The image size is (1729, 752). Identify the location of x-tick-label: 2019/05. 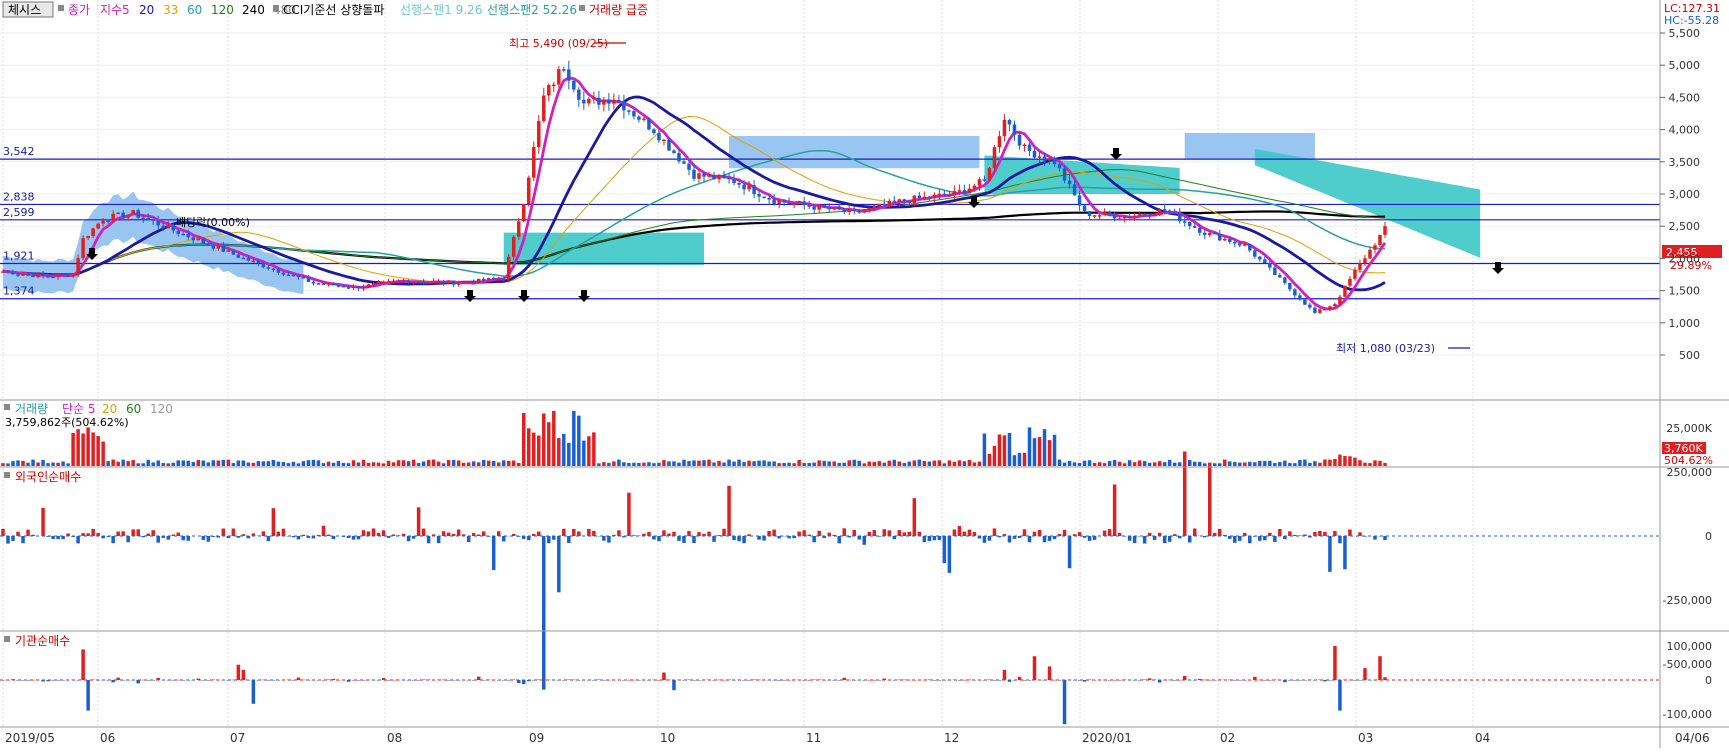
(30, 738).